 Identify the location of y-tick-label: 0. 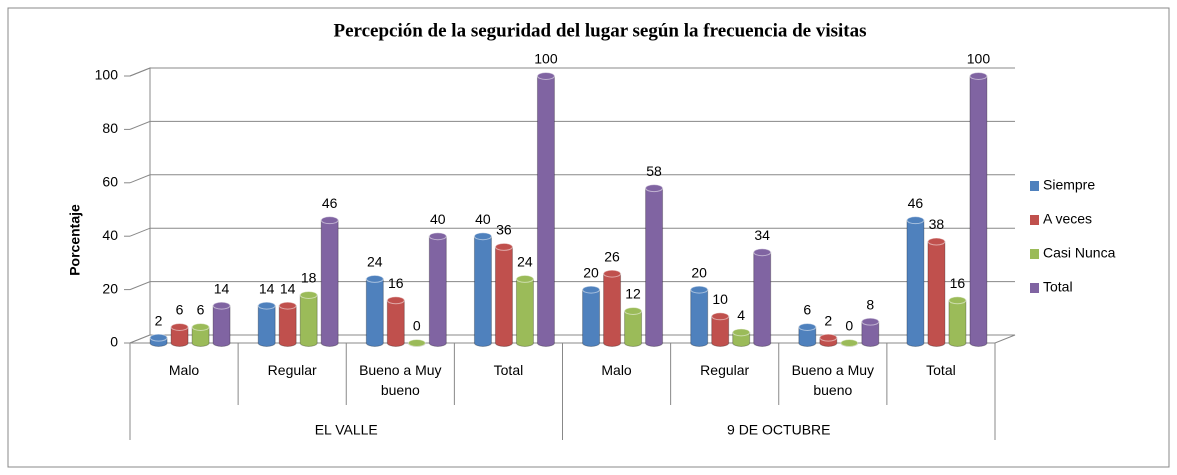
(114, 342).